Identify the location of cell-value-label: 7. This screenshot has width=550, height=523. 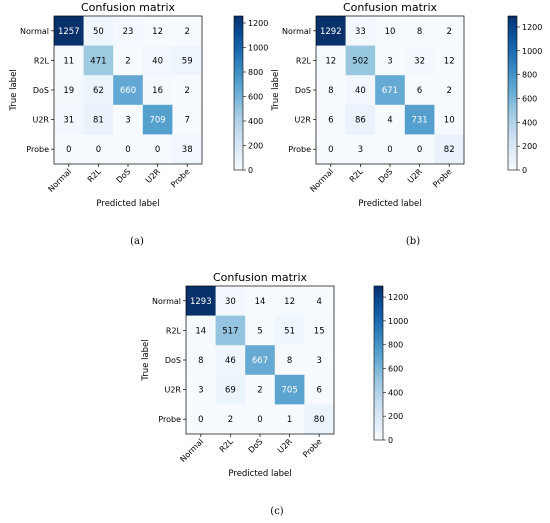
(186, 121).